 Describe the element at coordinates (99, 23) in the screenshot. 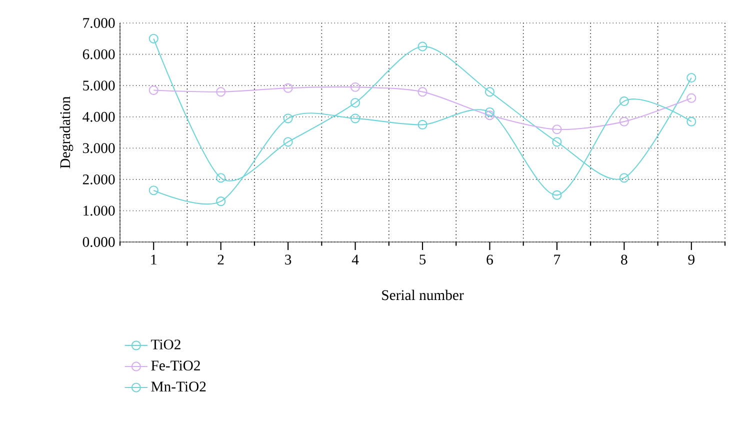

I see `y-tick-label: 7.000` at that location.